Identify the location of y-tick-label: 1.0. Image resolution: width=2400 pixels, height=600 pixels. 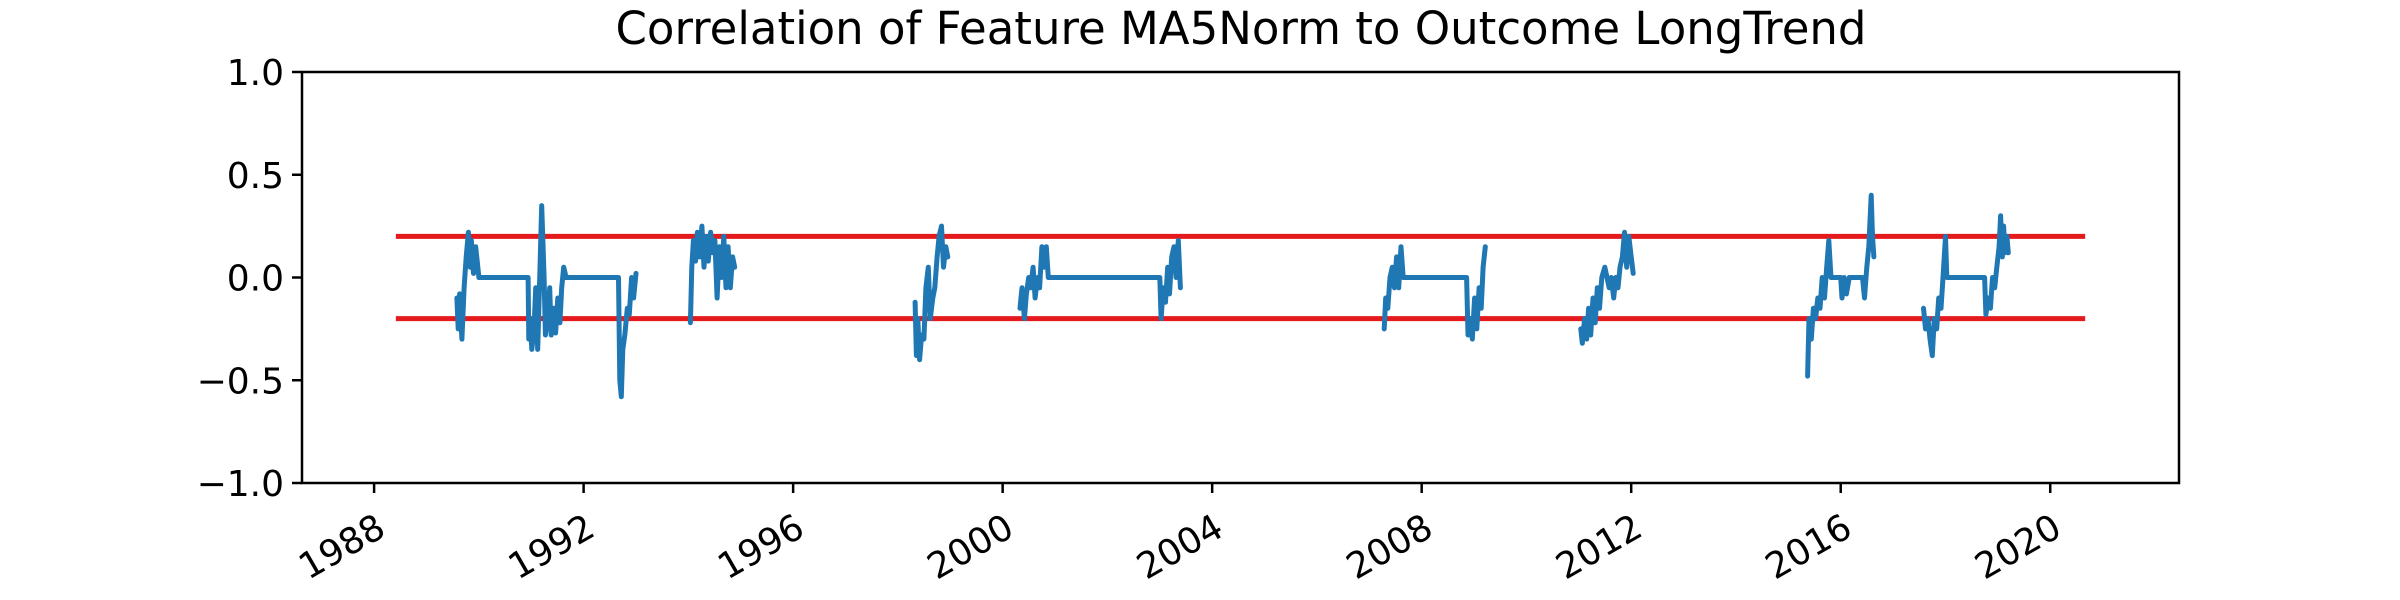
(255, 73).